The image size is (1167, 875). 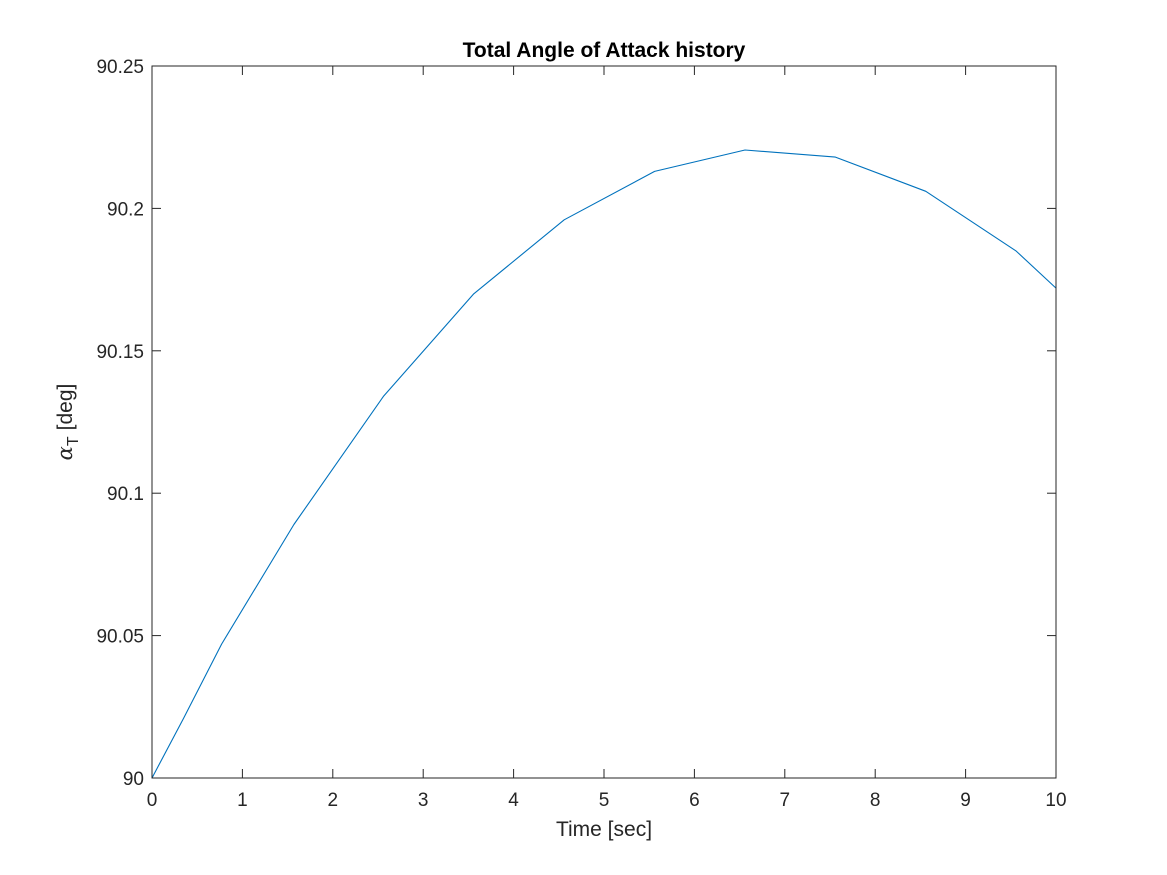 What do you see at coordinates (604, 829) in the screenshot?
I see `x-axis-label: Time [sec]` at bounding box center [604, 829].